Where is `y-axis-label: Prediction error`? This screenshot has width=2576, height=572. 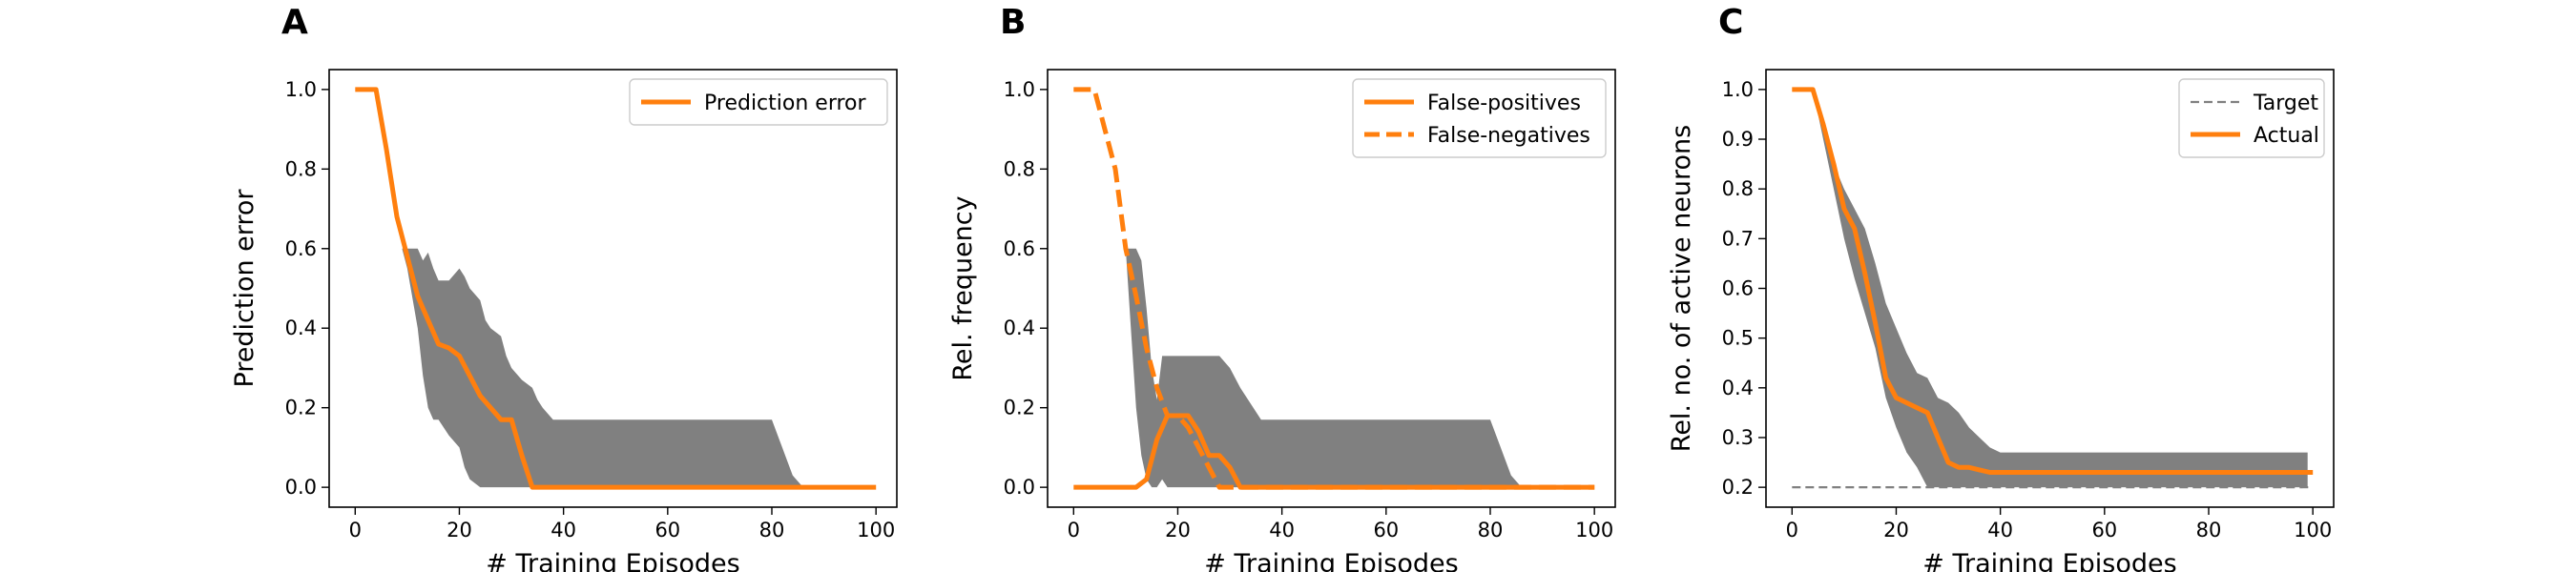 y-axis-label: Prediction error is located at coordinates (245, 288).